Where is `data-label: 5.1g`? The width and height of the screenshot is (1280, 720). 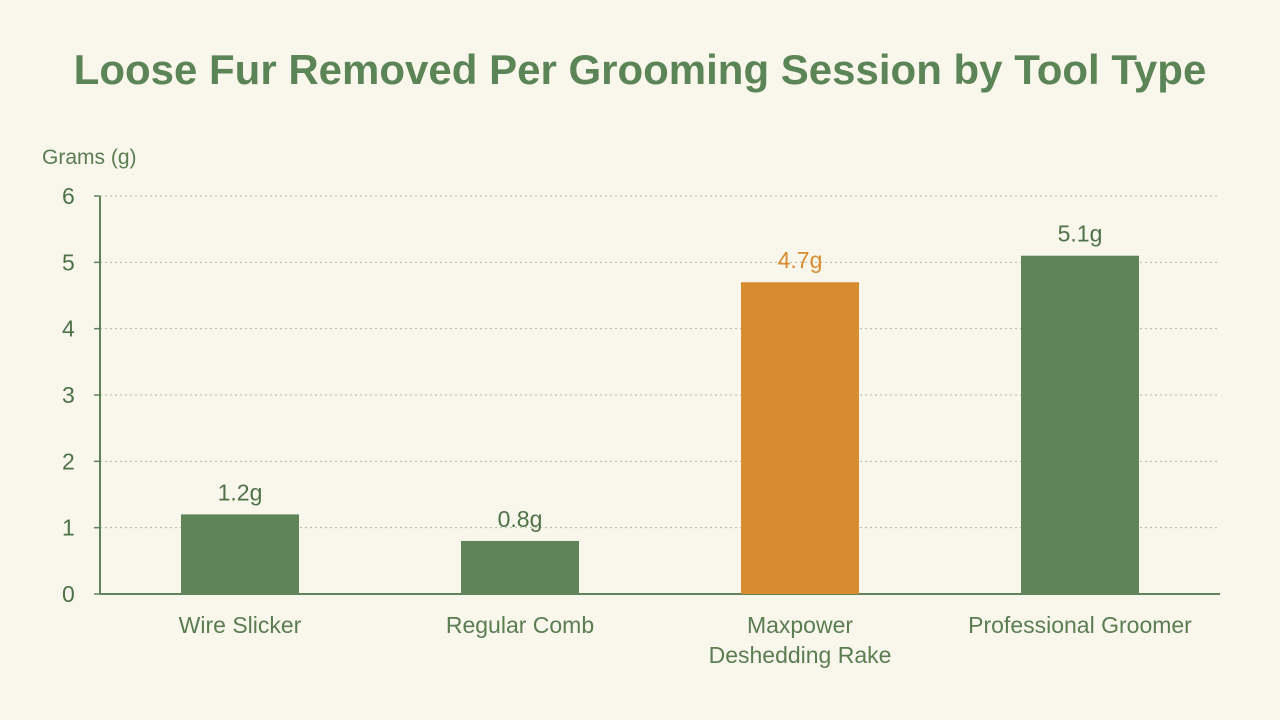
data-label: 5.1g is located at coordinates (1080, 234).